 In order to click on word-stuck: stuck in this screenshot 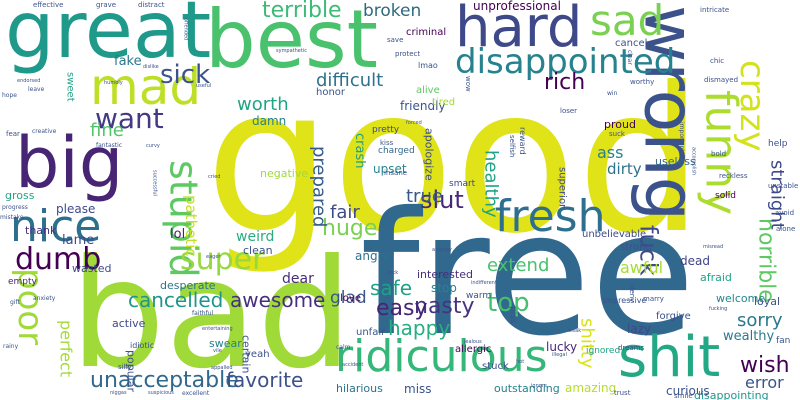, I will do `click(495, 366)`.